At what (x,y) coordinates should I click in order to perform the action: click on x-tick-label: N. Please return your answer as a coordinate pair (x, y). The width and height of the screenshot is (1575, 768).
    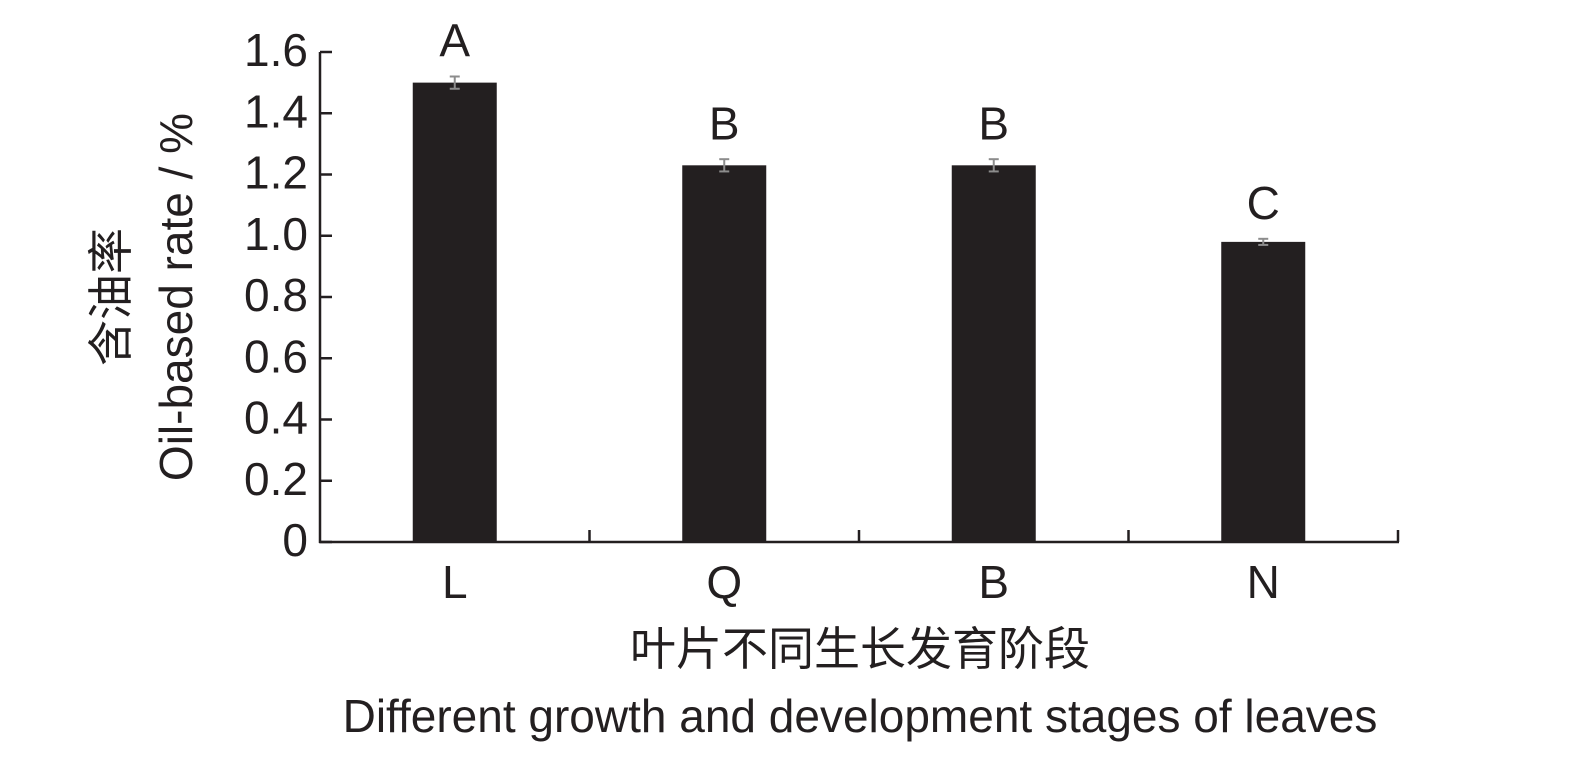
    Looking at the image, I should click on (1263, 582).